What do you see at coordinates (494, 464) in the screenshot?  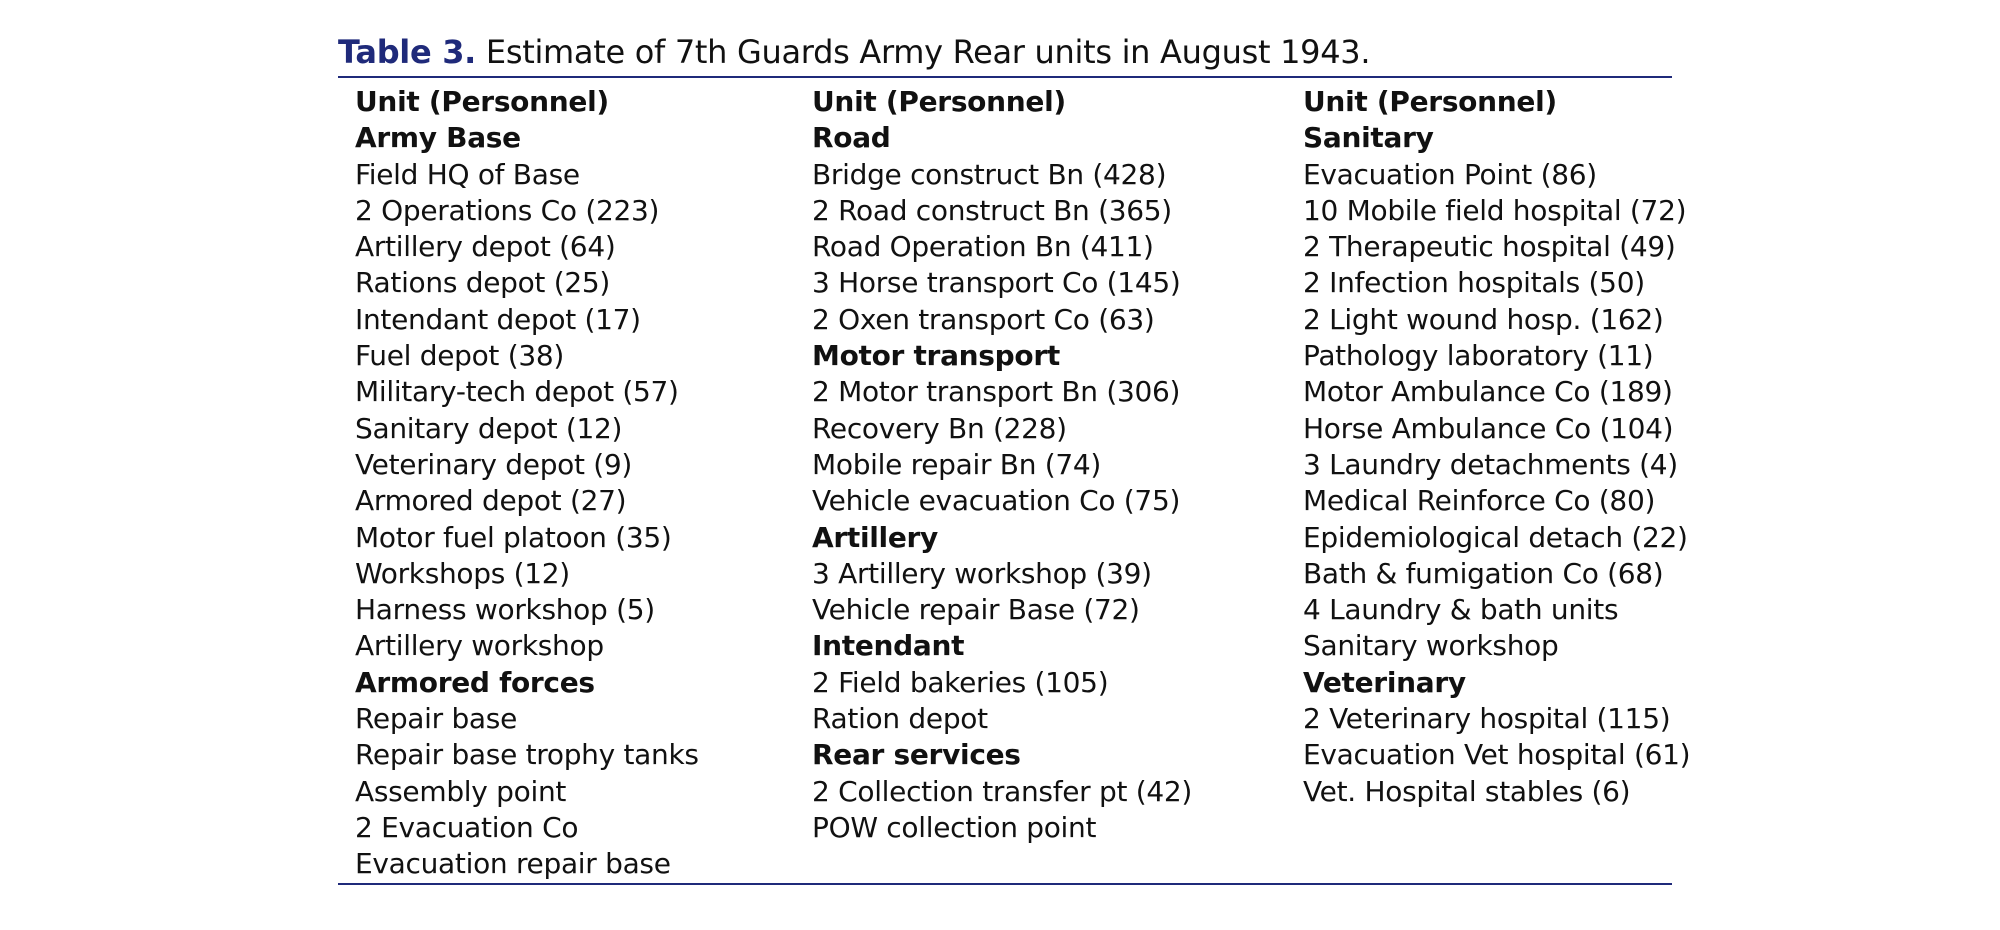 I see `table-cell: Veterinary depot (9)` at bounding box center [494, 464].